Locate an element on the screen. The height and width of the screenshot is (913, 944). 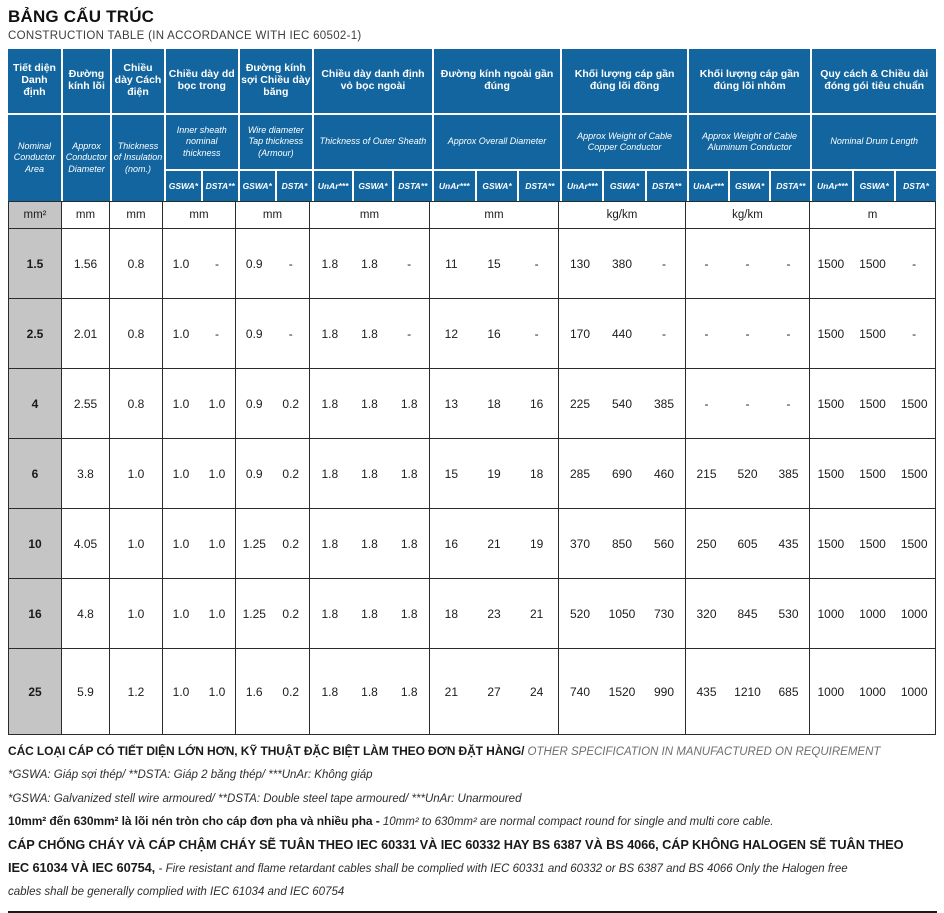
data-value: 1000 is located at coordinates (831, 613).